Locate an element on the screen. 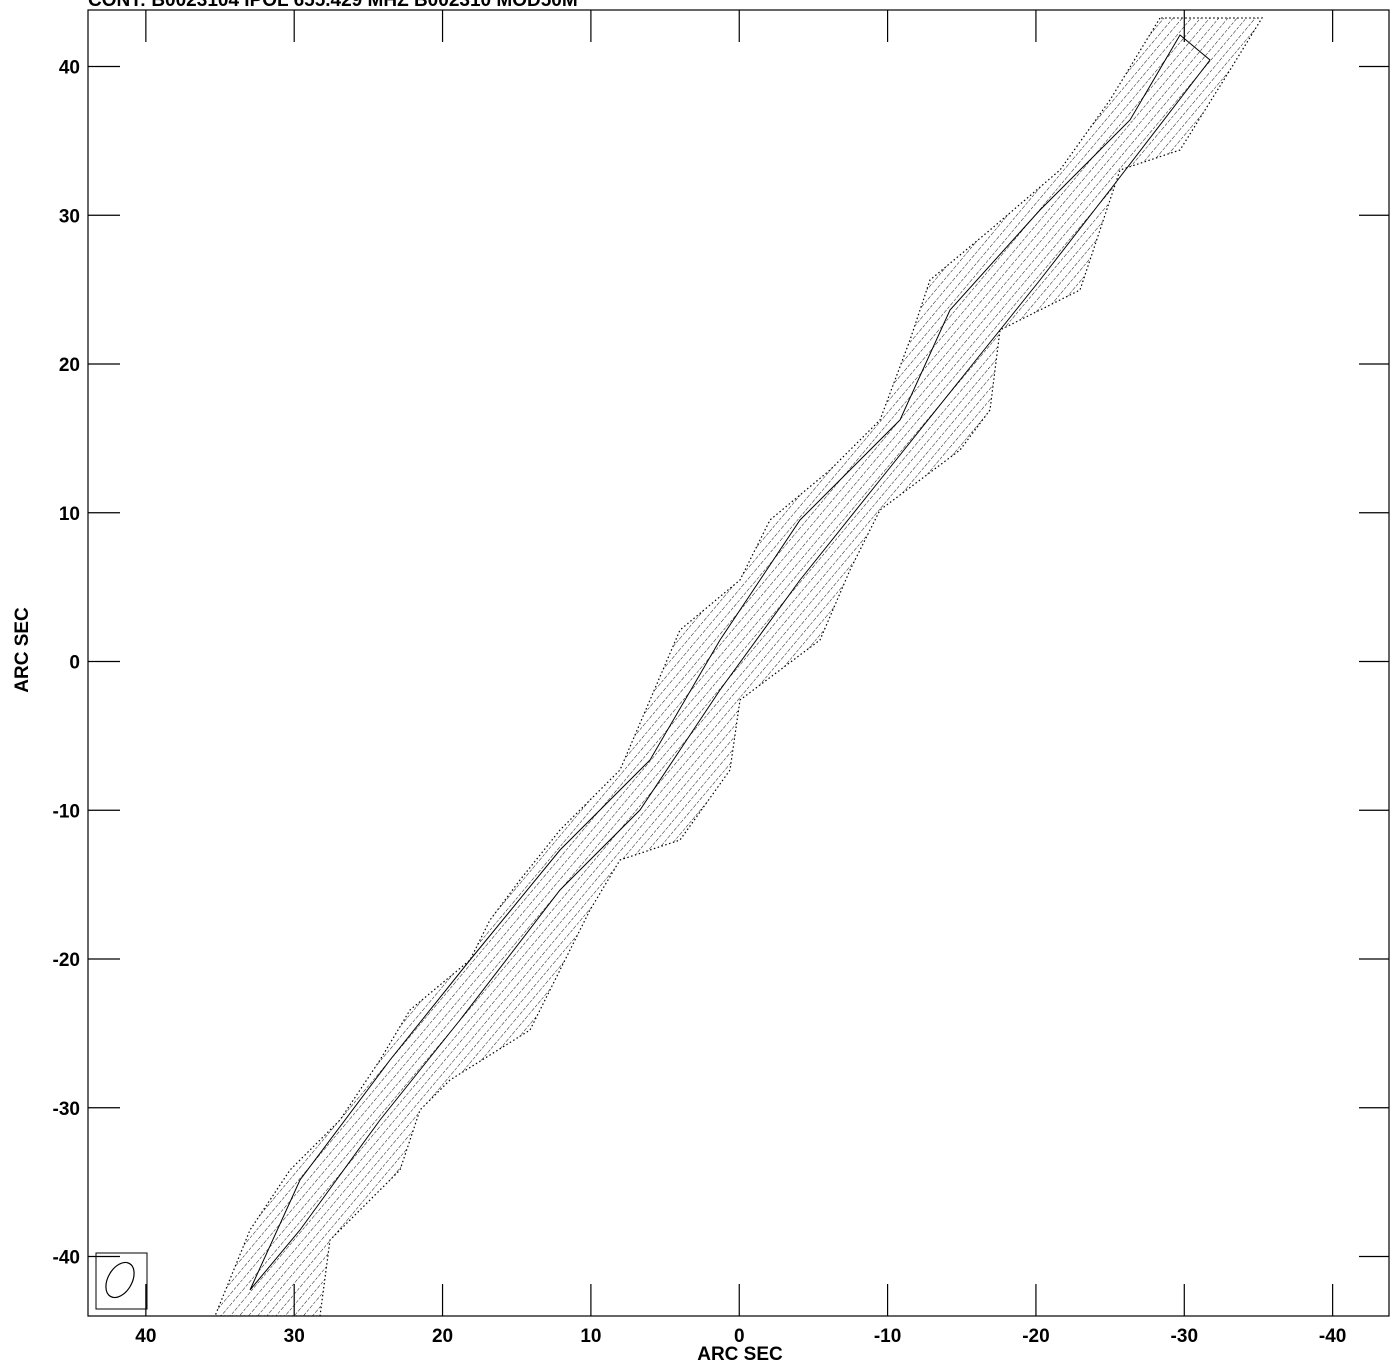 The width and height of the screenshot is (1390, 1370). x-tick-label: 10 is located at coordinates (590, 1336).